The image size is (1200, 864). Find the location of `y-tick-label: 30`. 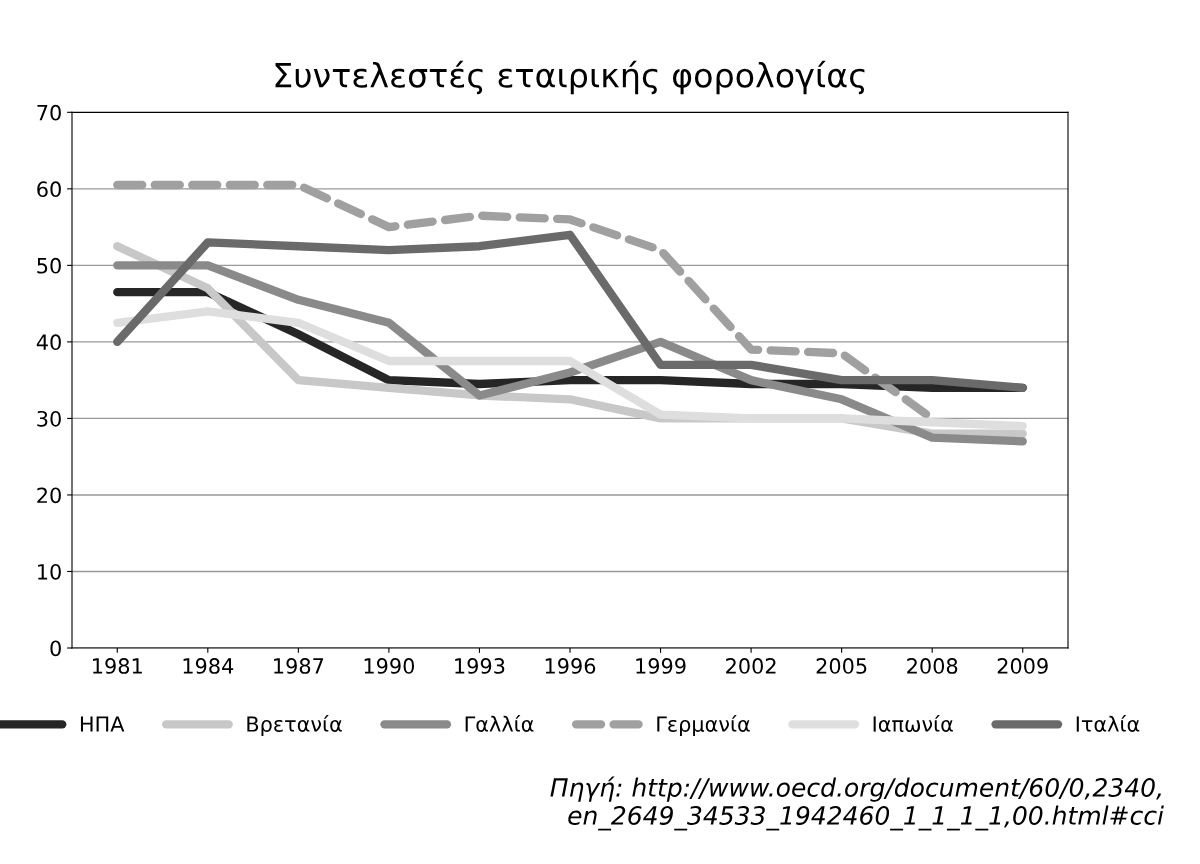

y-tick-label: 30 is located at coordinates (49, 418).